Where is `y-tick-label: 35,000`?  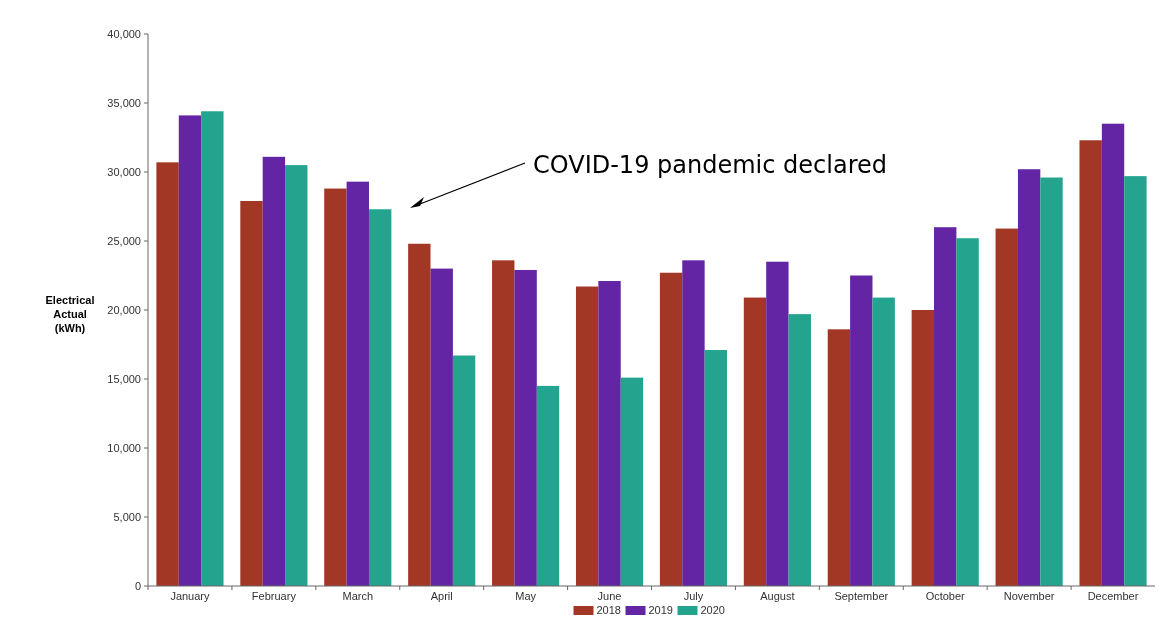
y-tick-label: 35,000 is located at coordinates (124, 102).